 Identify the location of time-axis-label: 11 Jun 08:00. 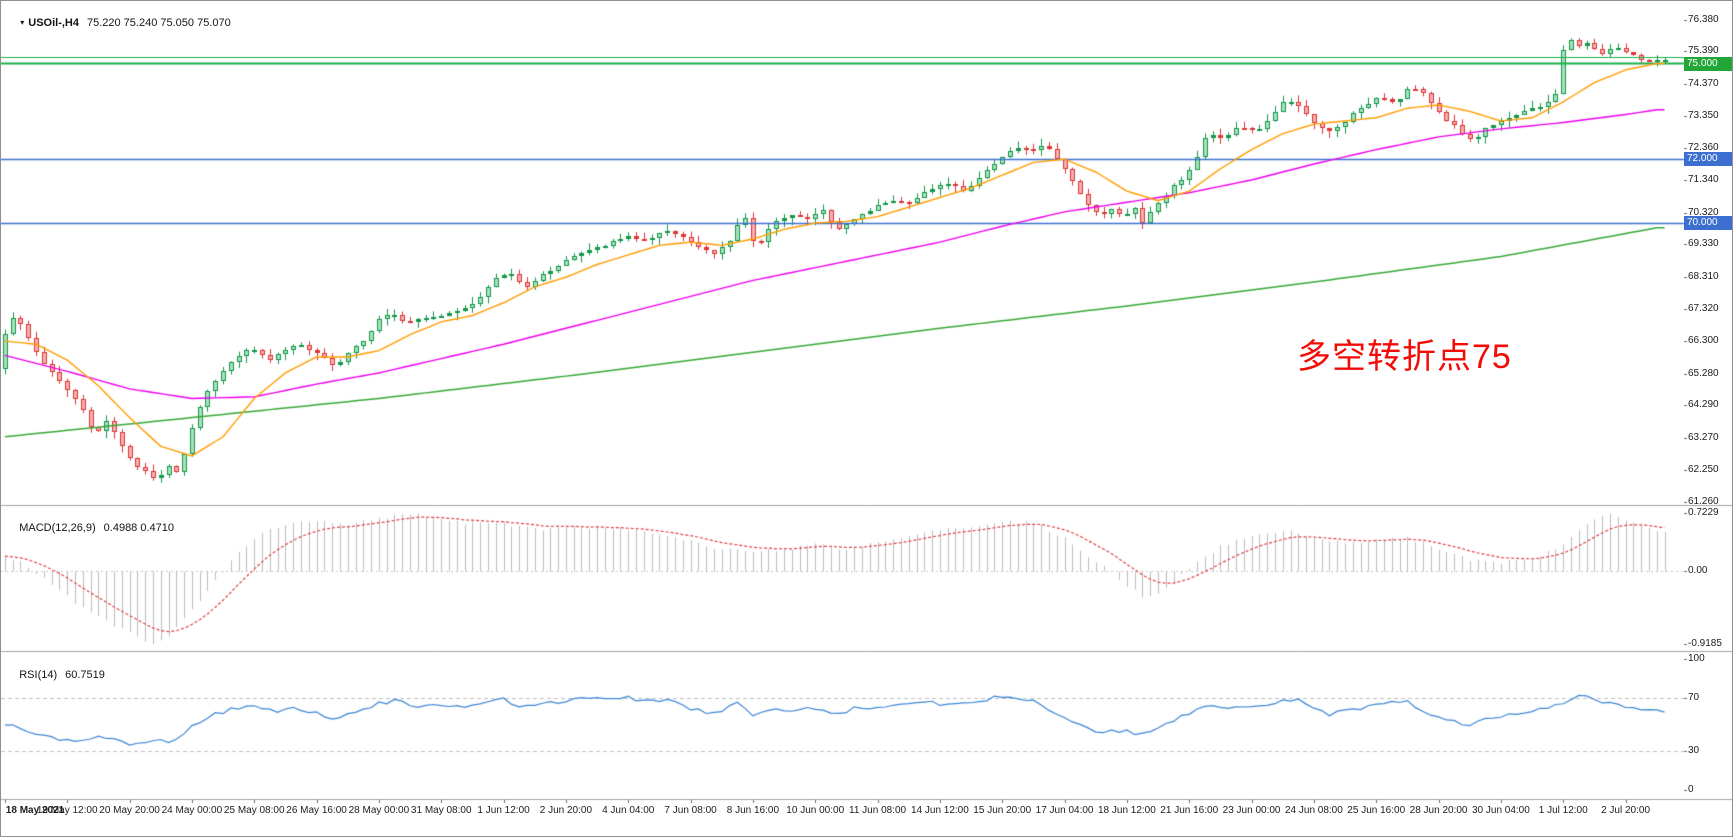
(878, 810).